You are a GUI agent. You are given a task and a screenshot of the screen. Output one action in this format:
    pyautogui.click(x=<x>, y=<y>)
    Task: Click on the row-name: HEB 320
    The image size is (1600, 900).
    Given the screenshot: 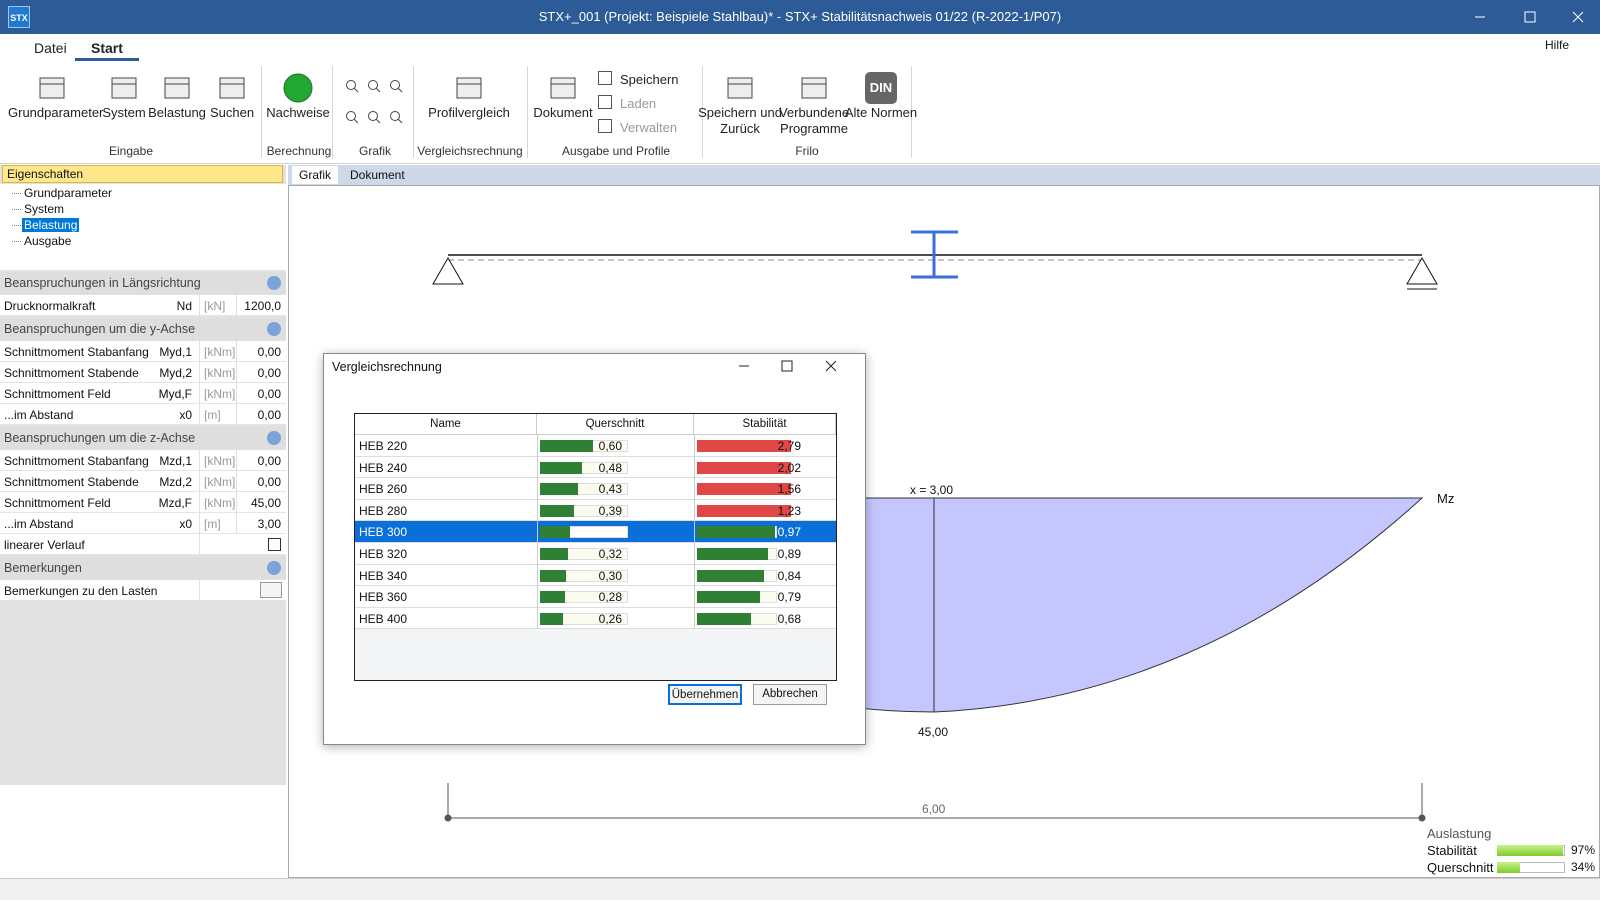 What is the action you would take?
    pyautogui.click(x=383, y=554)
    